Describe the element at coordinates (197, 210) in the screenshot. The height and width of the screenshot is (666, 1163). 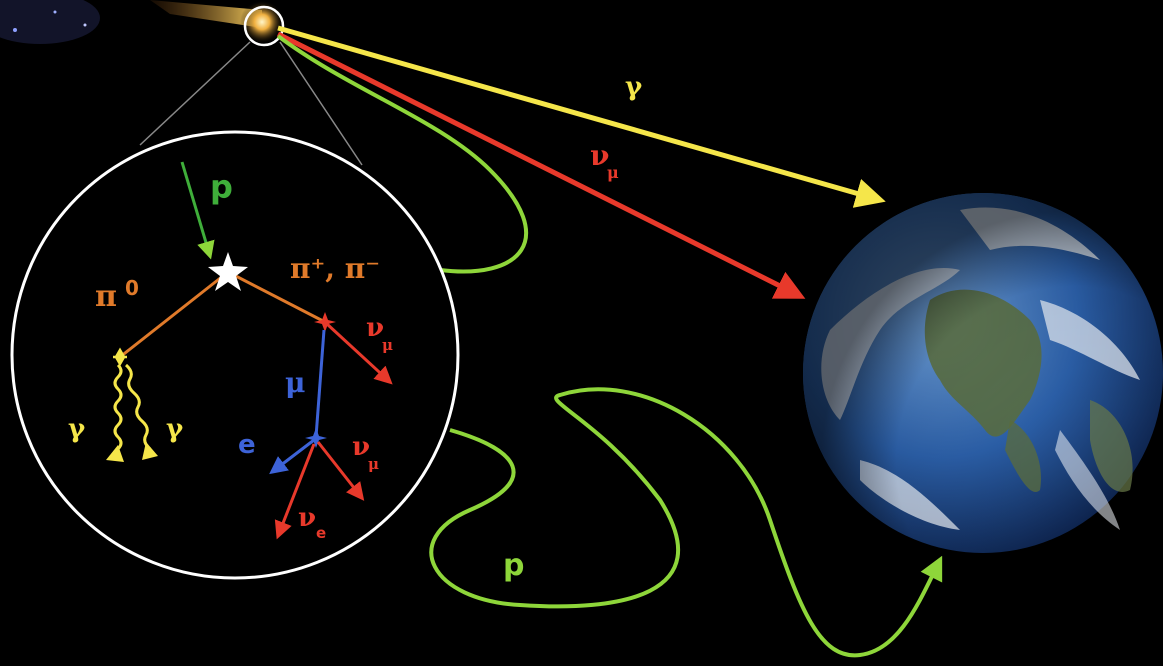
I see `incoming-proton-arrow` at that location.